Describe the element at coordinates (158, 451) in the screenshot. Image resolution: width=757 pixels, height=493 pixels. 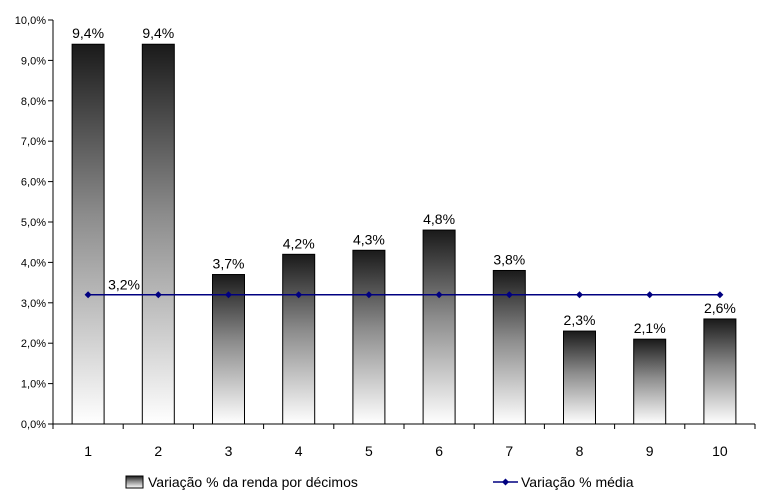
I see `x-tick-label: 2` at that location.